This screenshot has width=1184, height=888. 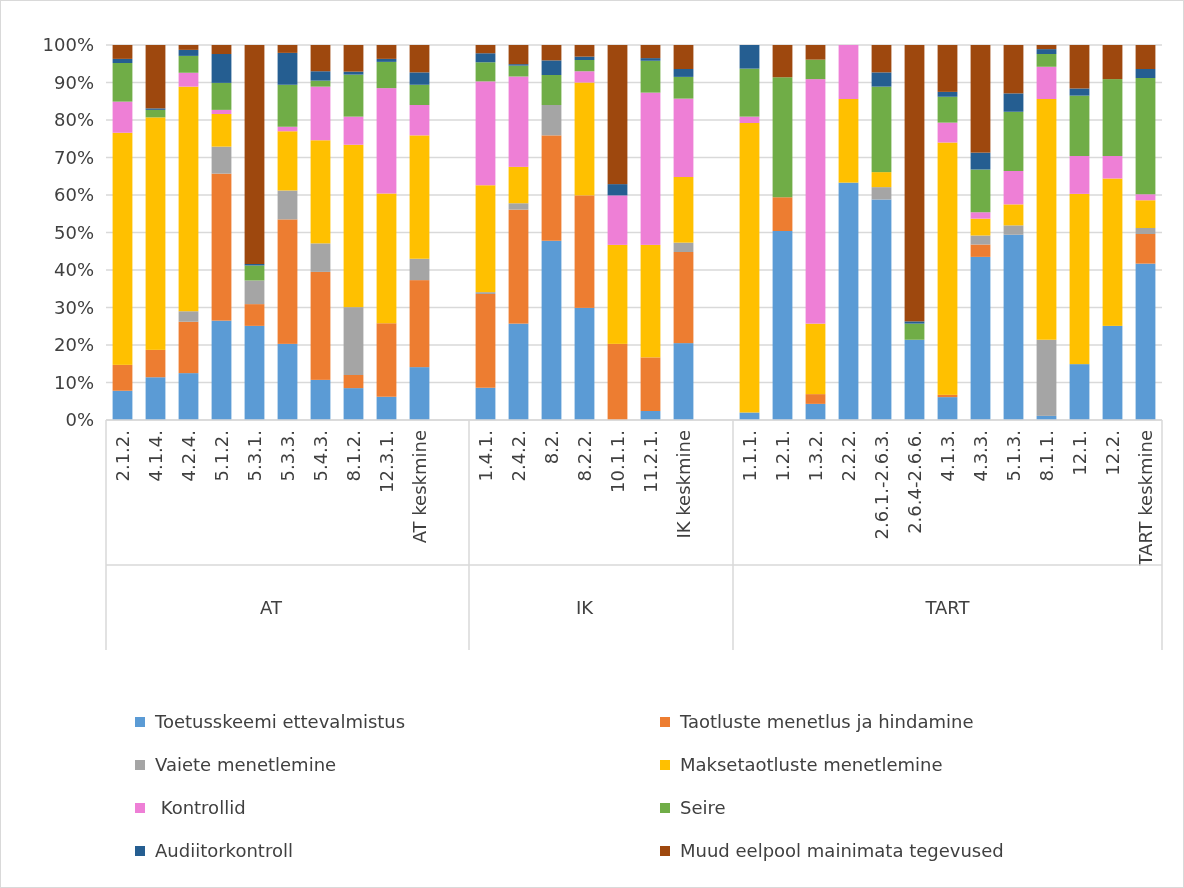 What do you see at coordinates (155, 456) in the screenshot?
I see `x-tick-label: 4.1.4.` at bounding box center [155, 456].